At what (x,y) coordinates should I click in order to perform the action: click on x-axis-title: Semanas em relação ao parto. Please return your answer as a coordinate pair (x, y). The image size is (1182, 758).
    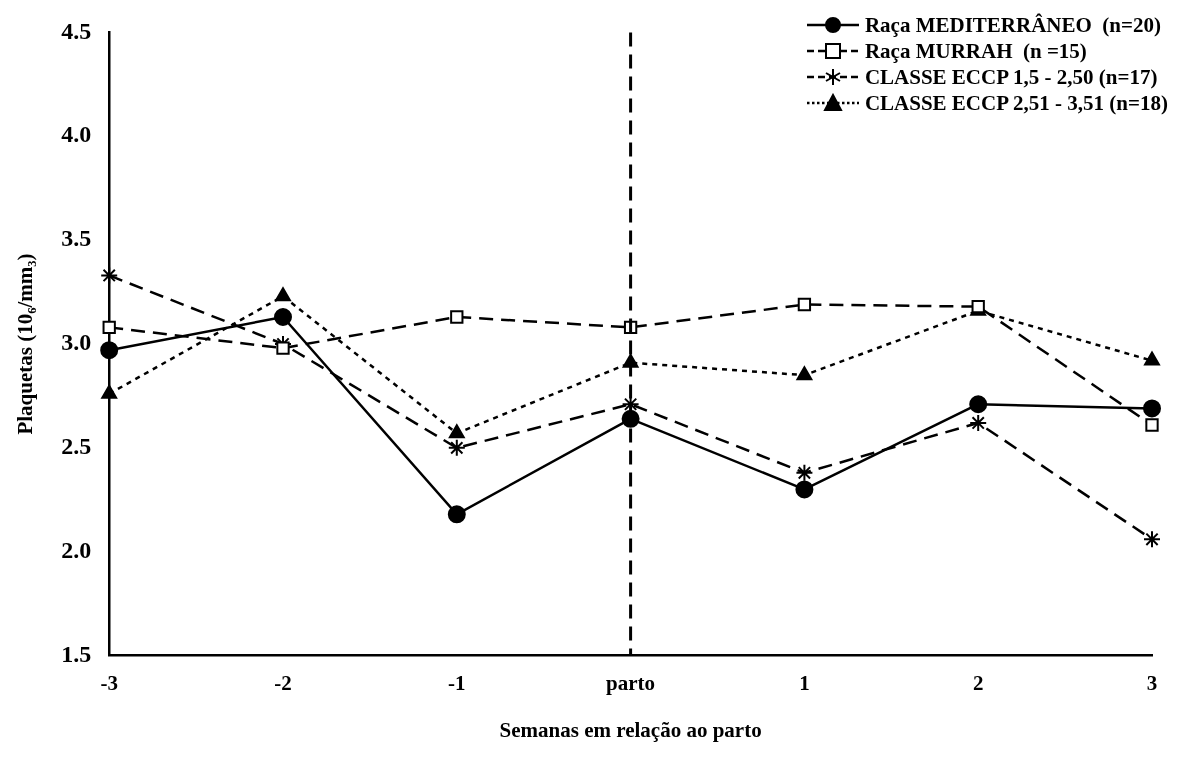
    Looking at the image, I should click on (630, 729).